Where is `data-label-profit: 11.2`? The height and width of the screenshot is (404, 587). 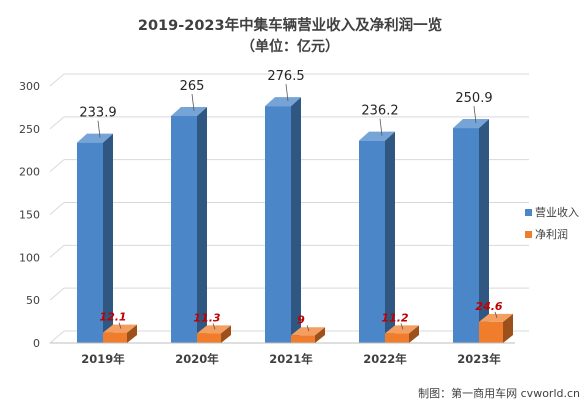 data-label-profit: 11.2 is located at coordinates (394, 317).